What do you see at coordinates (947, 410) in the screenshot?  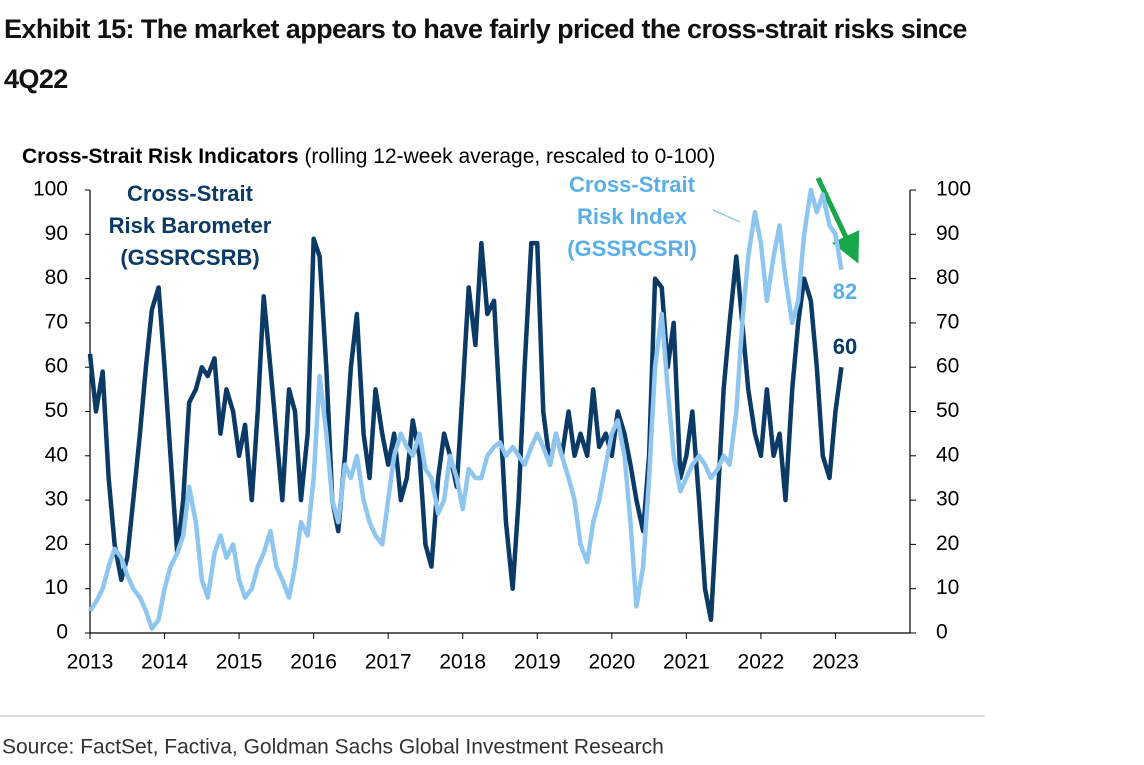 I see `y2-tick-label: 50` at bounding box center [947, 410].